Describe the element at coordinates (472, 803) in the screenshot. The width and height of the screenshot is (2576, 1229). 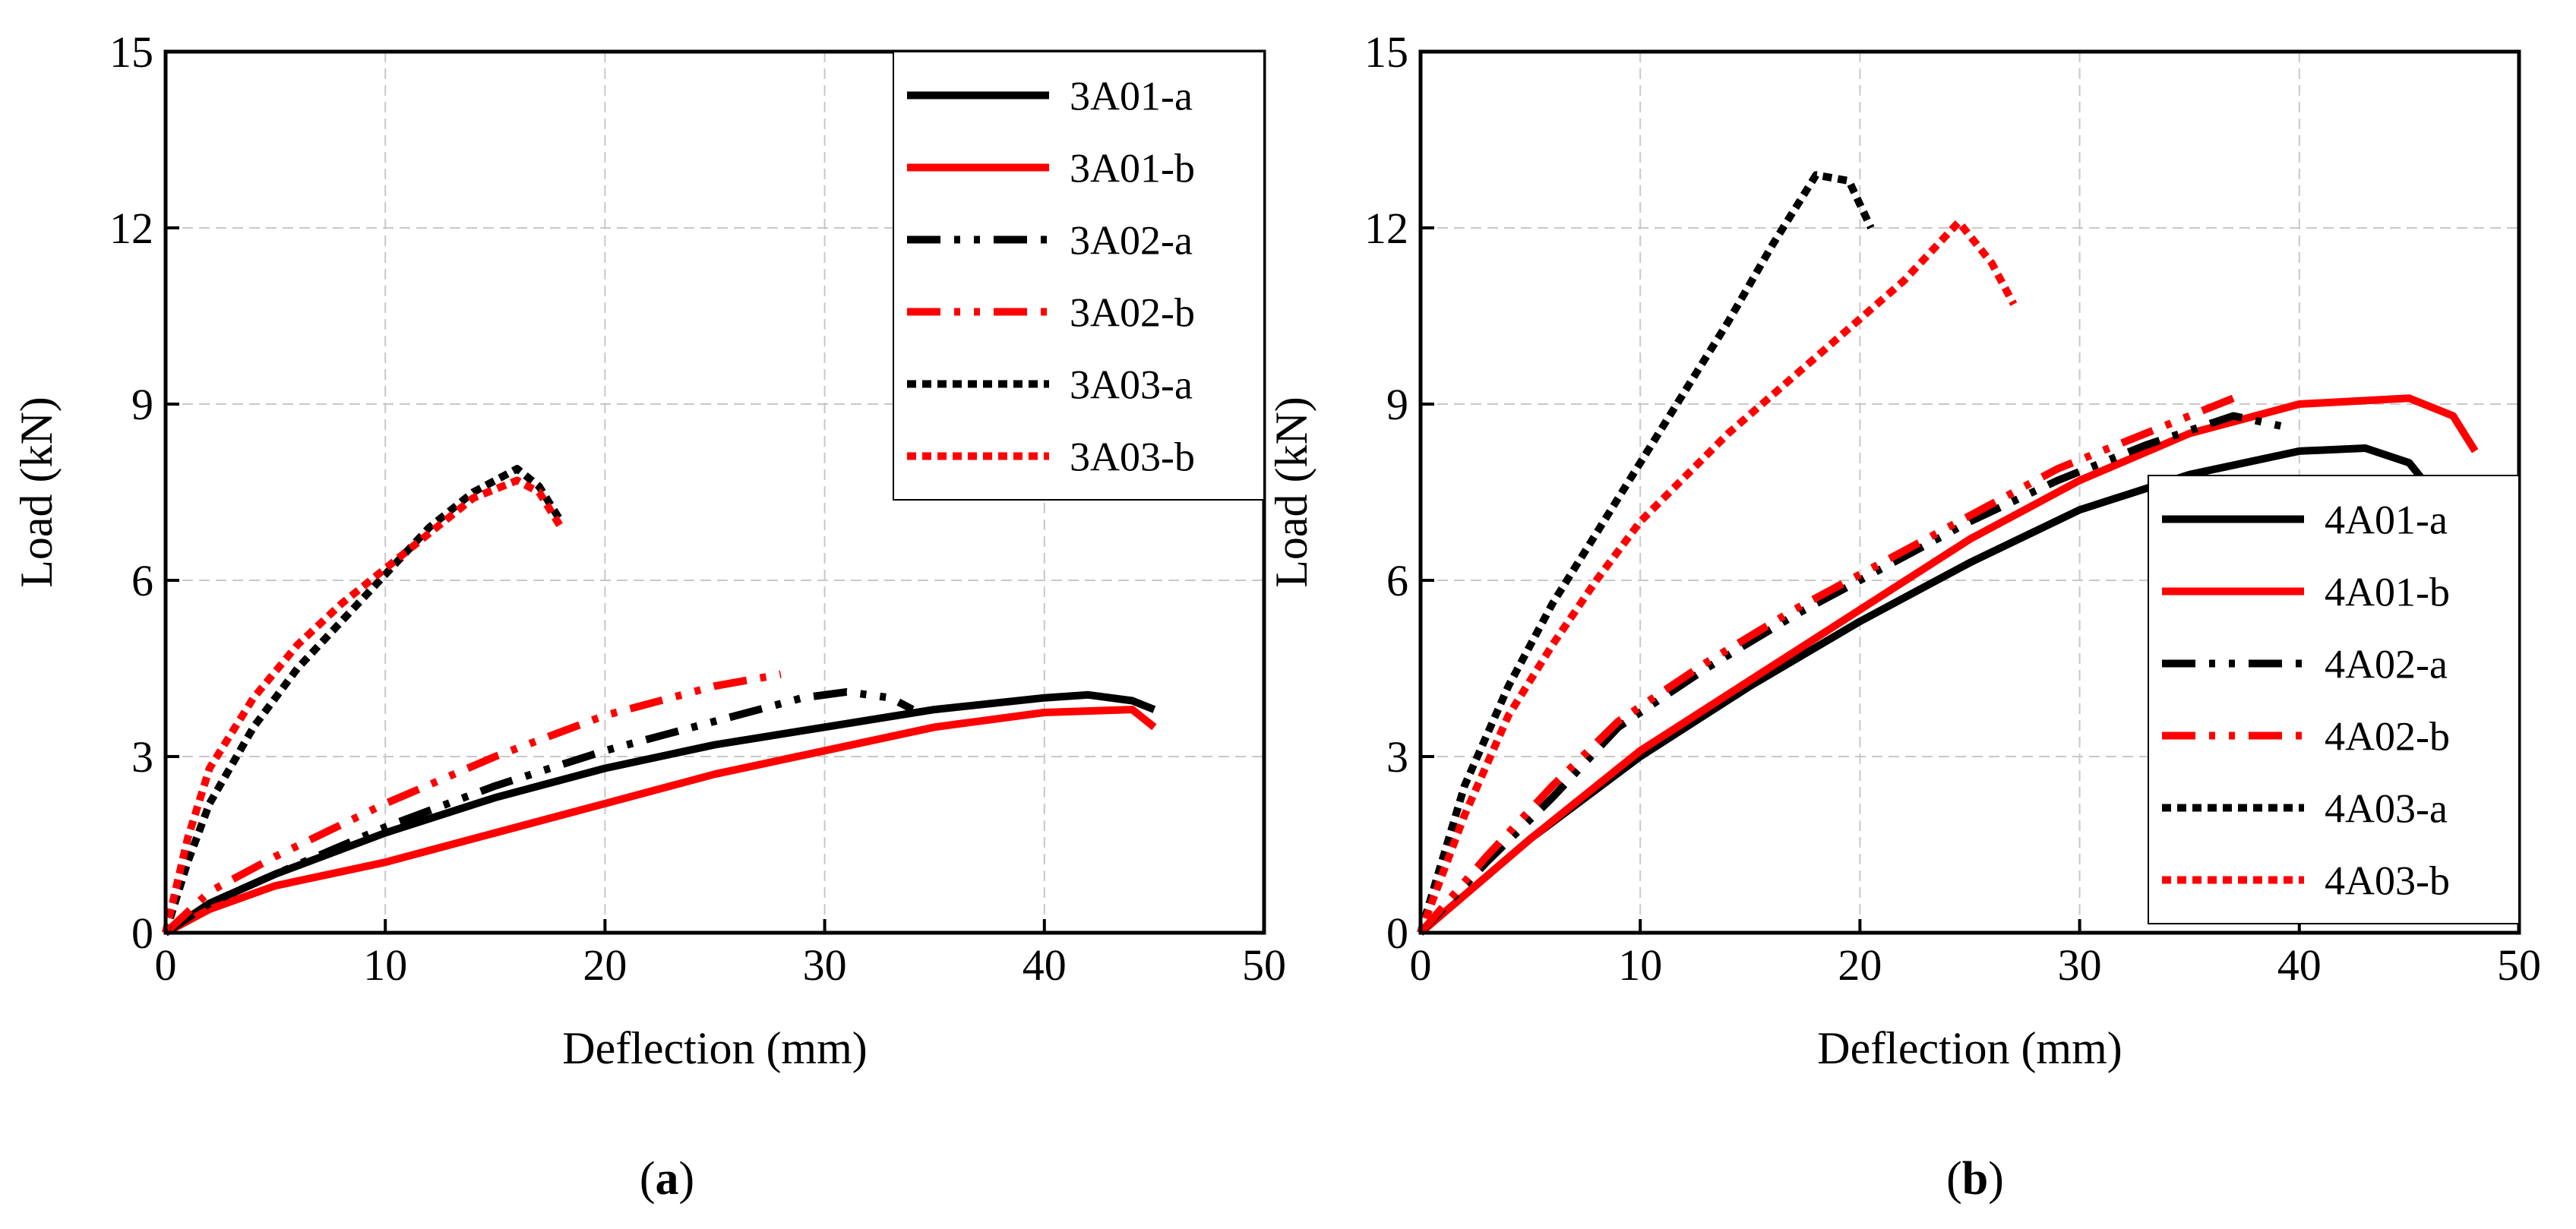
I see `series-line-3A02-b` at that location.